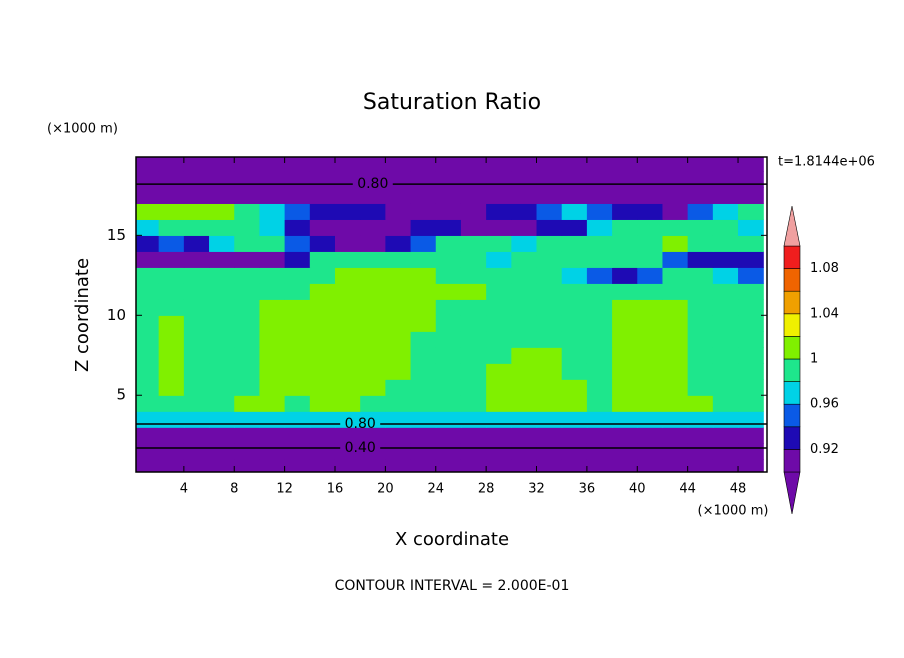 Image resolution: width=904 pixels, height=658 pixels. Describe the element at coordinates (82, 129) in the screenshot. I see `y-unit: (×1000 m)` at that location.